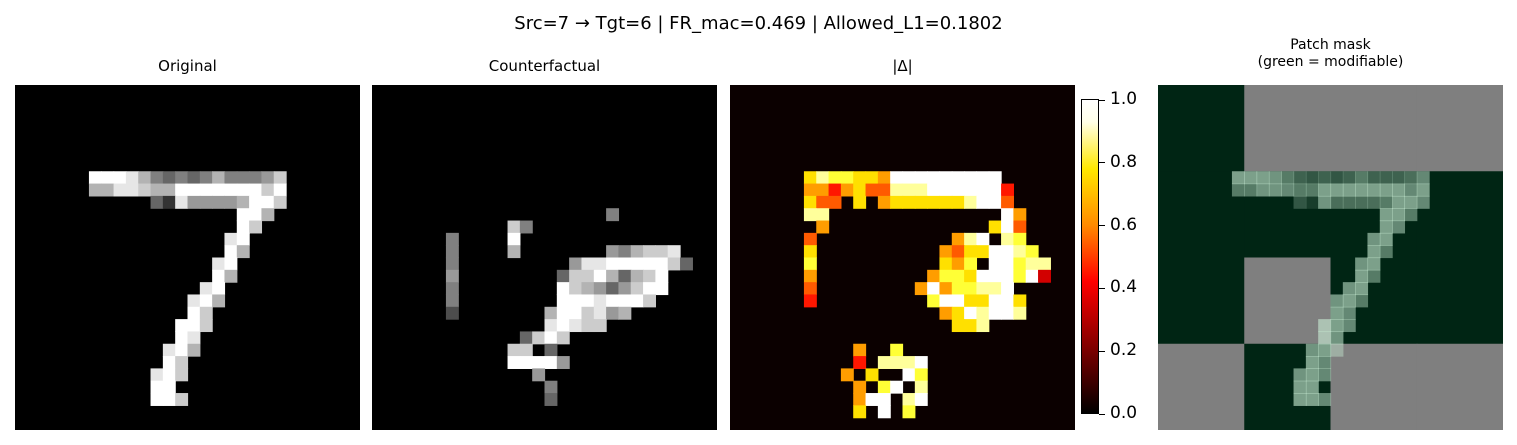 The image size is (1517, 445). What do you see at coordinates (1330, 54) in the screenshot?
I see `panel-title-patch-mask: Patch mask (green = modifiable)` at bounding box center [1330, 54].